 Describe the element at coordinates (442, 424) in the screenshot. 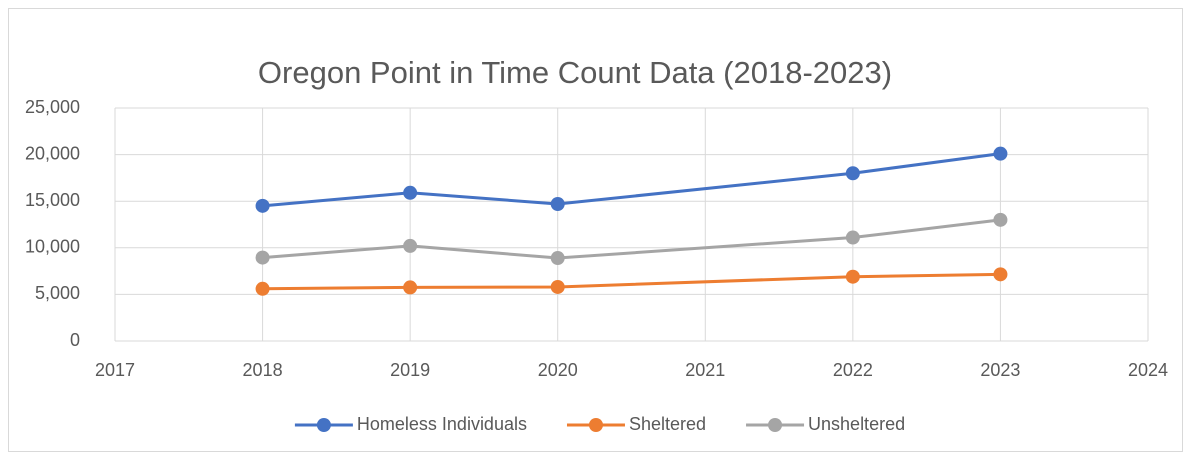

I see `legend-label: Homeless Individuals` at that location.